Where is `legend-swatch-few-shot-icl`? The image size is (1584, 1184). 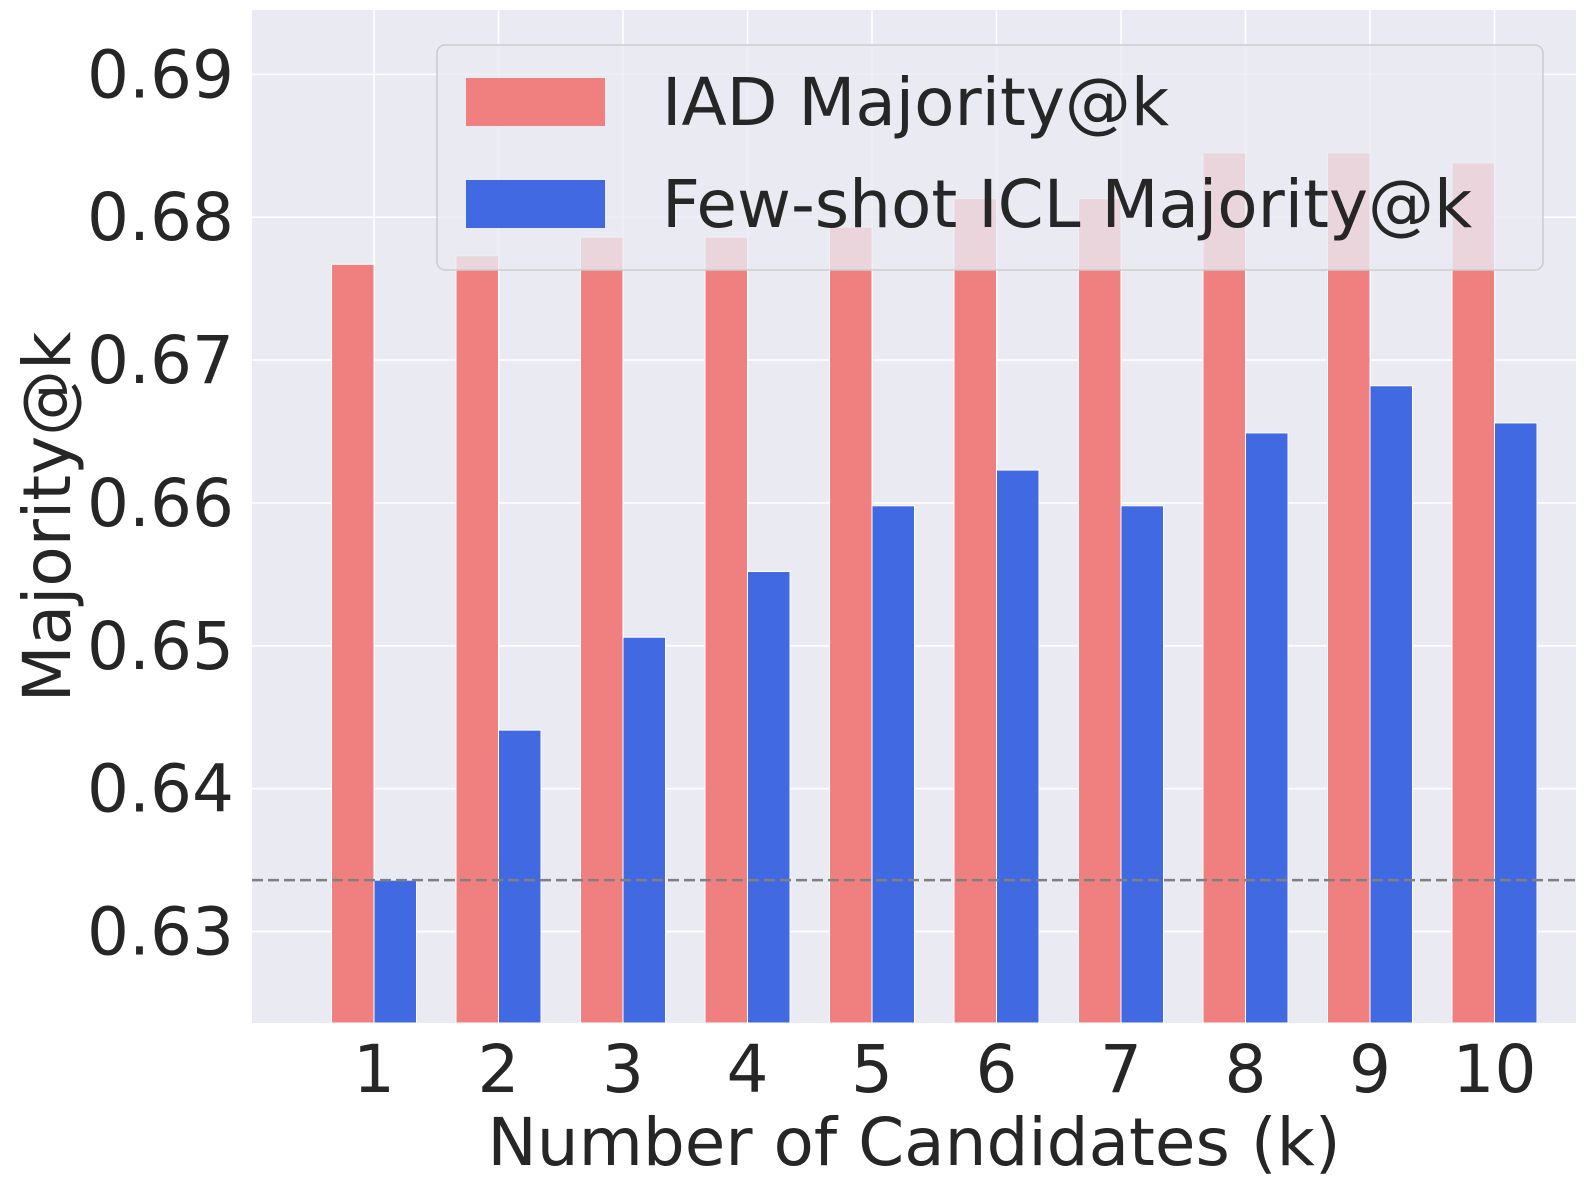
legend-swatch-few-shot-icl is located at coordinates (535, 204).